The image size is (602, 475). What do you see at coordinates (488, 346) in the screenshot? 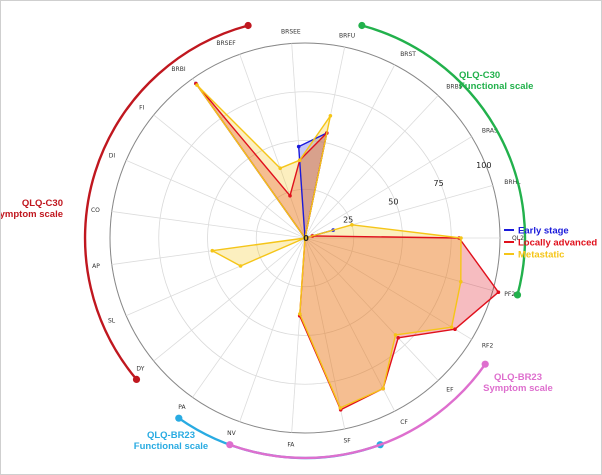
I see `axis-label-rf2: RF2` at bounding box center [488, 346].